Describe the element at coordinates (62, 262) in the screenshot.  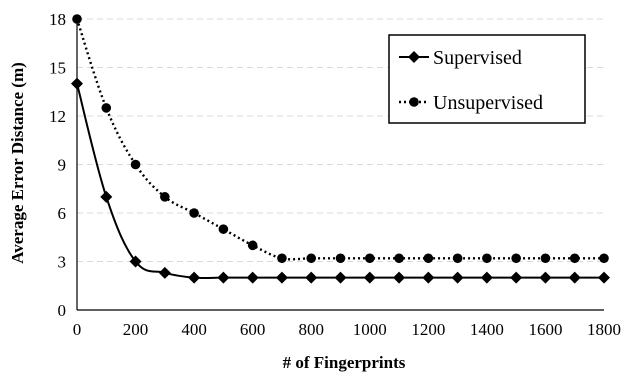
I see `y-tick-label: 3` at that location.